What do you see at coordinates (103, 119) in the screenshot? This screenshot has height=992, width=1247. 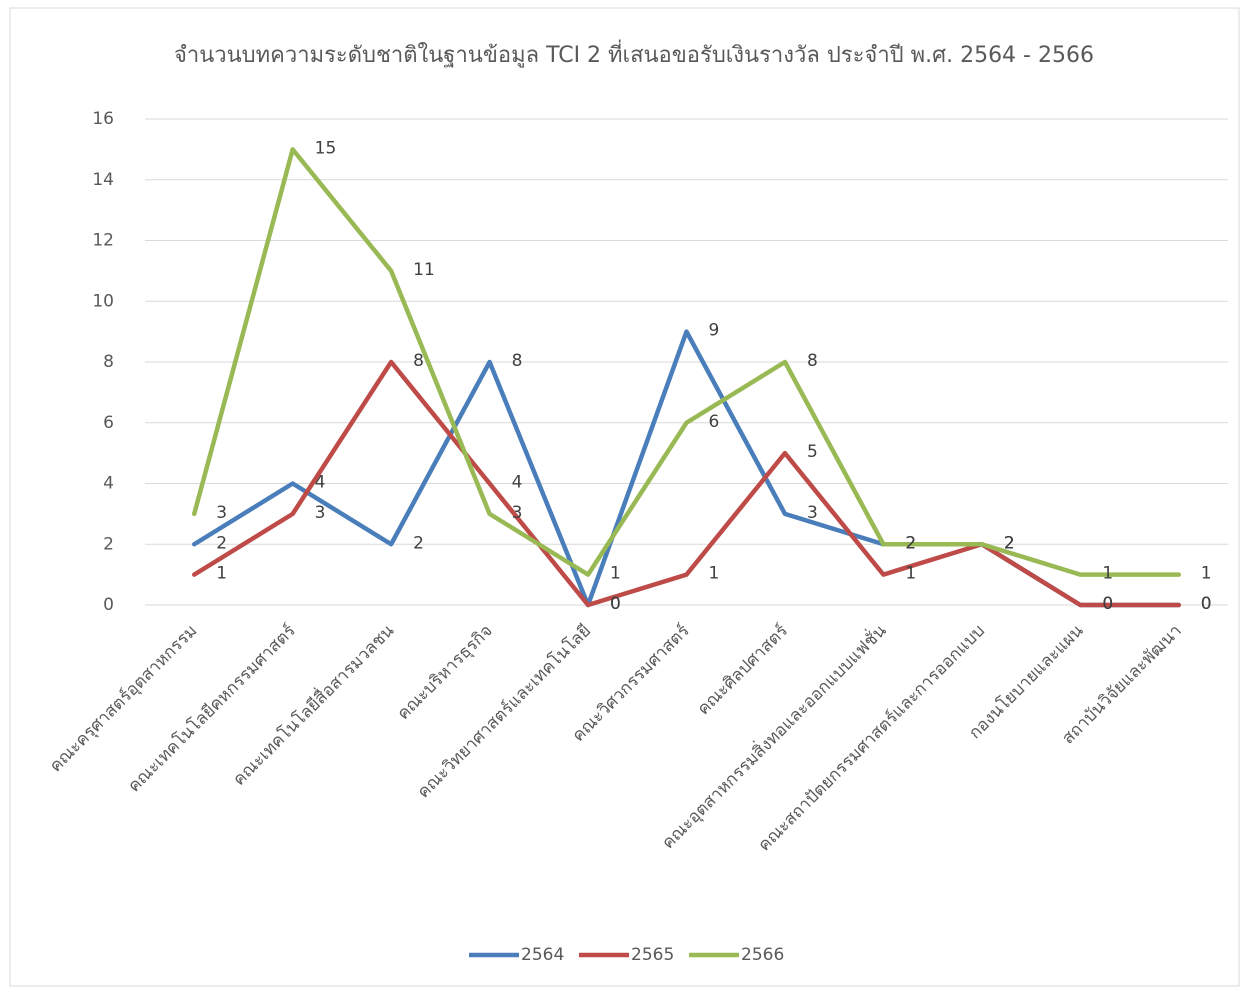 I see `y-tick-label: 16` at bounding box center [103, 119].